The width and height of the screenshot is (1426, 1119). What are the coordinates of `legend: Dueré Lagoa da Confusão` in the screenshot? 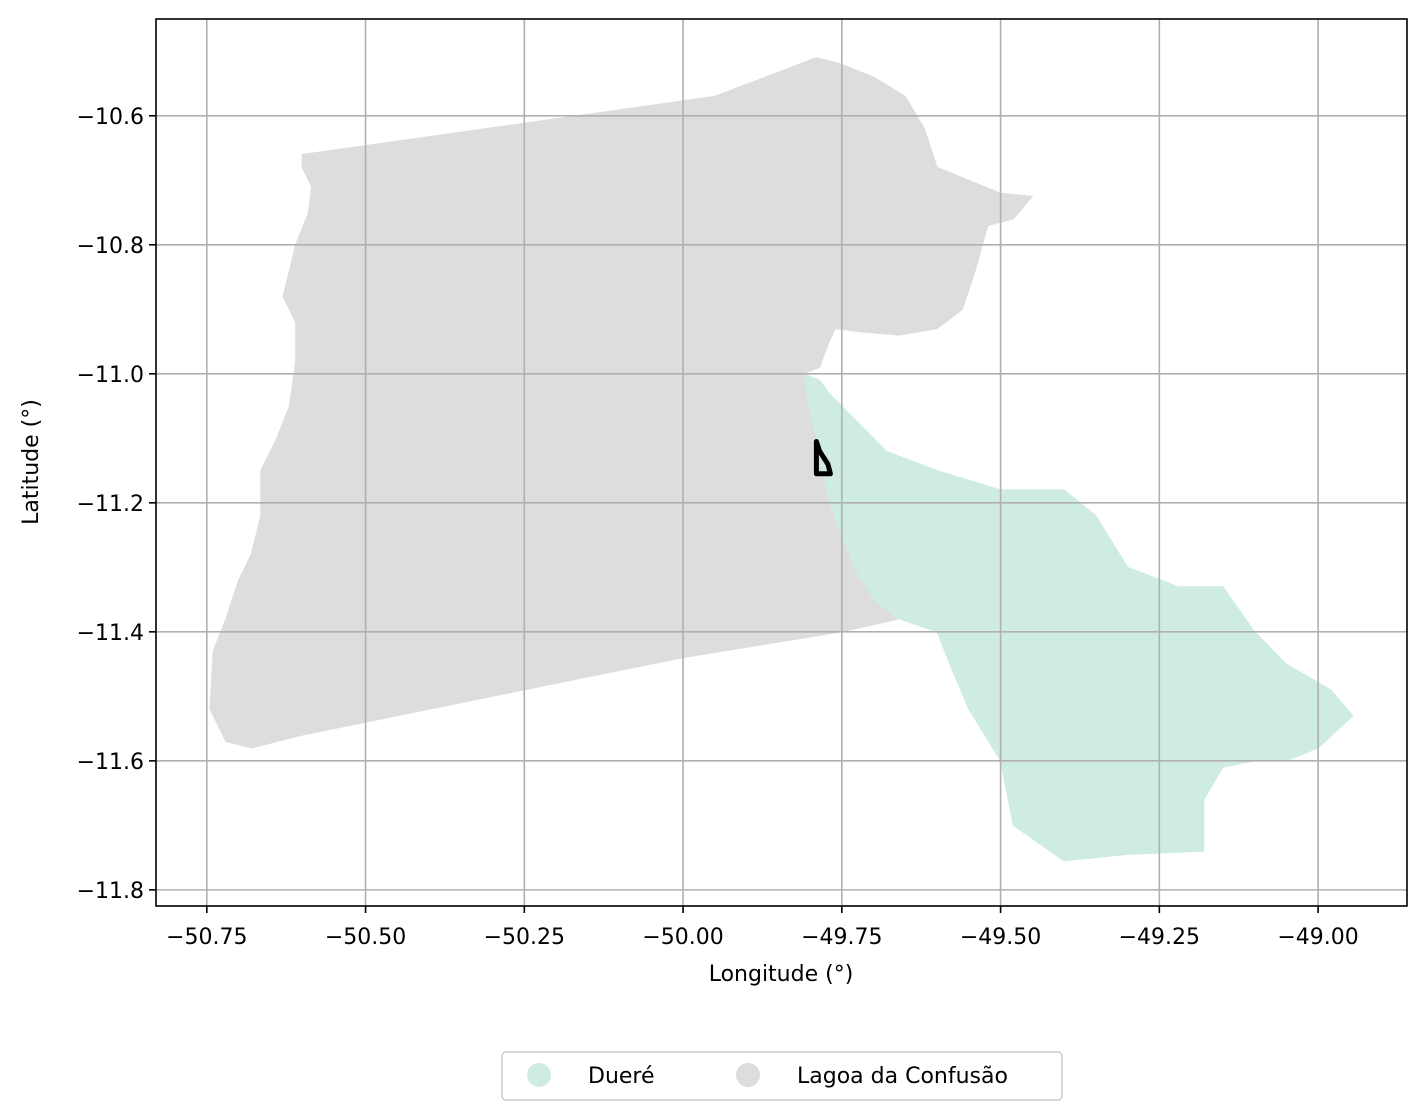 It's located at (782, 1076).